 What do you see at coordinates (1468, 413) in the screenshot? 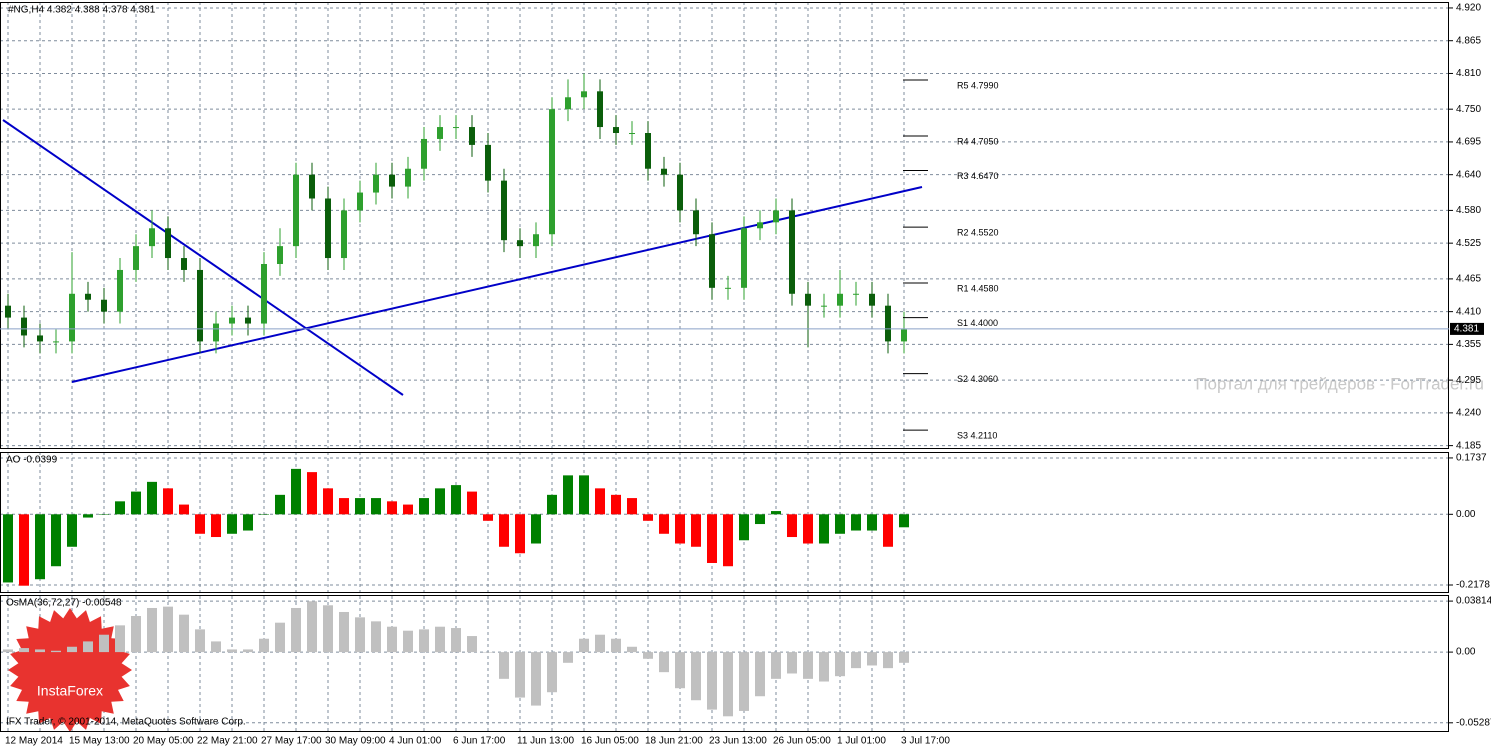
I see `y-tick-label: 4.240` at bounding box center [1468, 413].